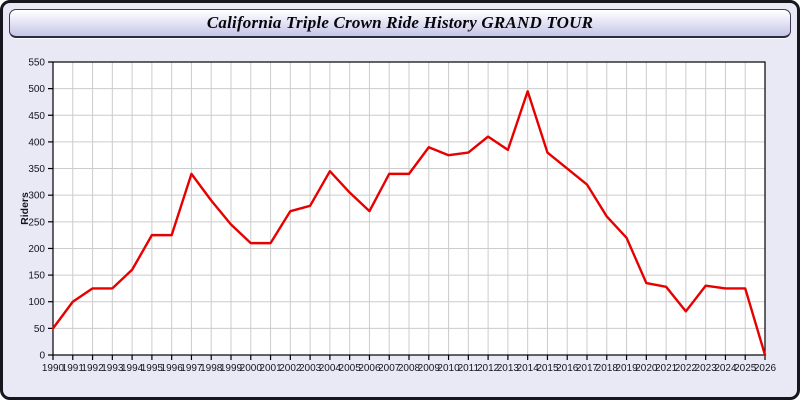 The image size is (800, 400). What do you see at coordinates (231, 368) in the screenshot?
I see `svg-text: 1999` at bounding box center [231, 368].